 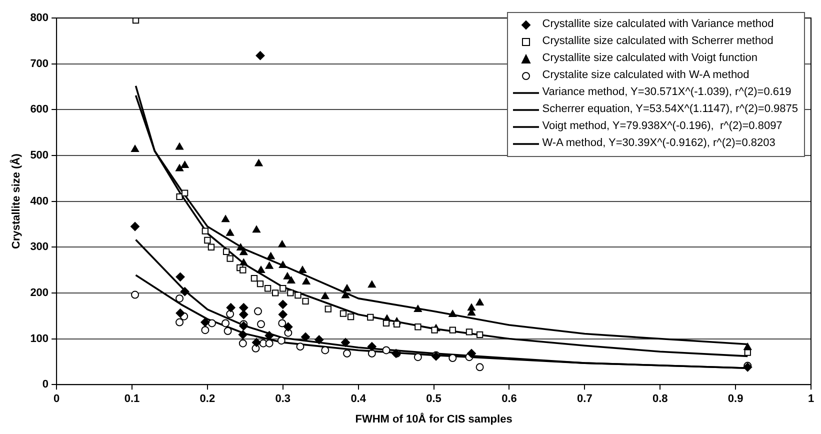 I want to click on y-tick-label: 600, so click(x=39, y=110).